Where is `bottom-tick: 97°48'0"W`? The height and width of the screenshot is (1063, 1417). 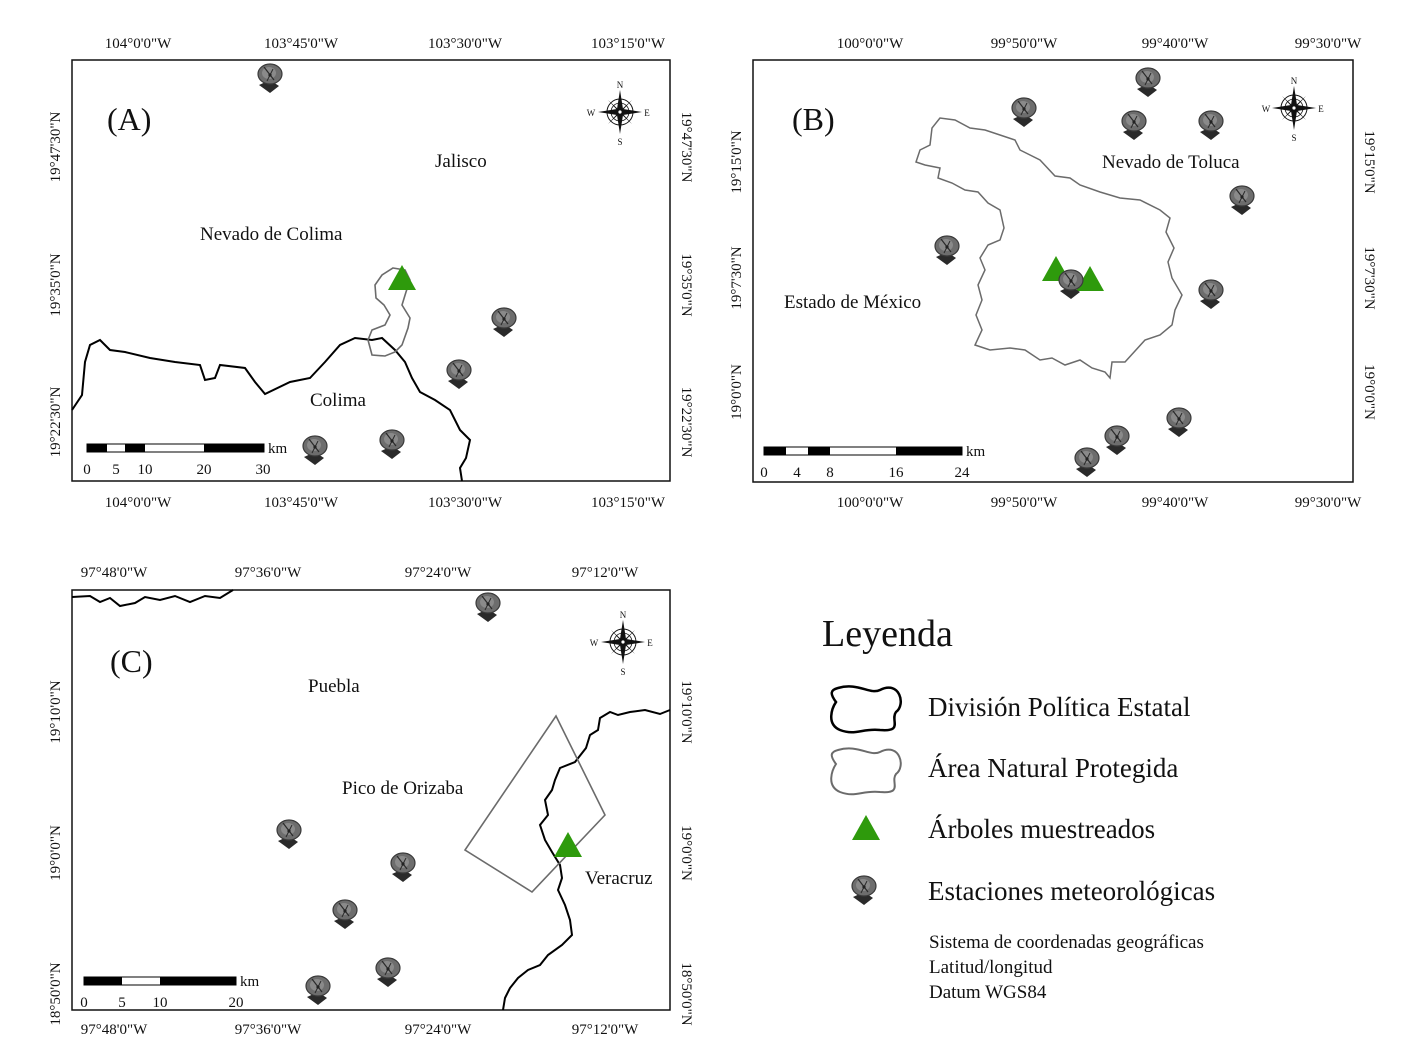
bottom-tick: 97°48'0"W is located at coordinates (114, 1030).